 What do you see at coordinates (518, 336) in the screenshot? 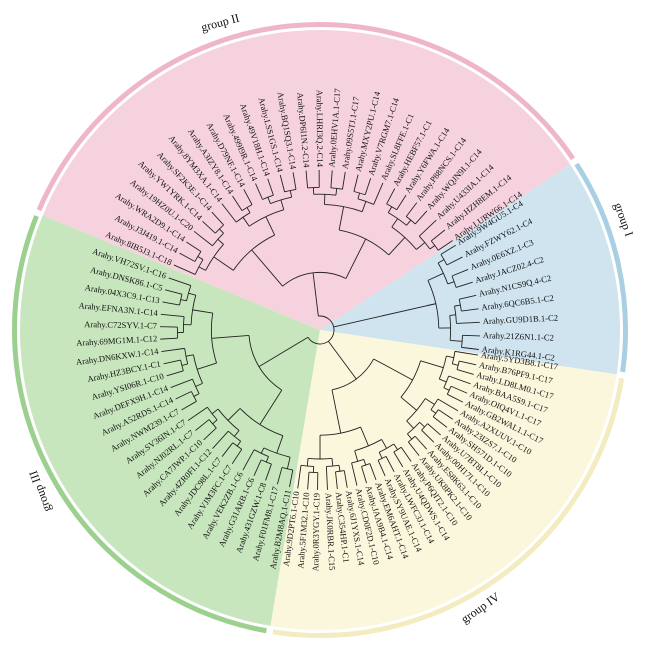
I see `leaf-label: Arahy.21Z6N1.1-C2` at bounding box center [518, 336].